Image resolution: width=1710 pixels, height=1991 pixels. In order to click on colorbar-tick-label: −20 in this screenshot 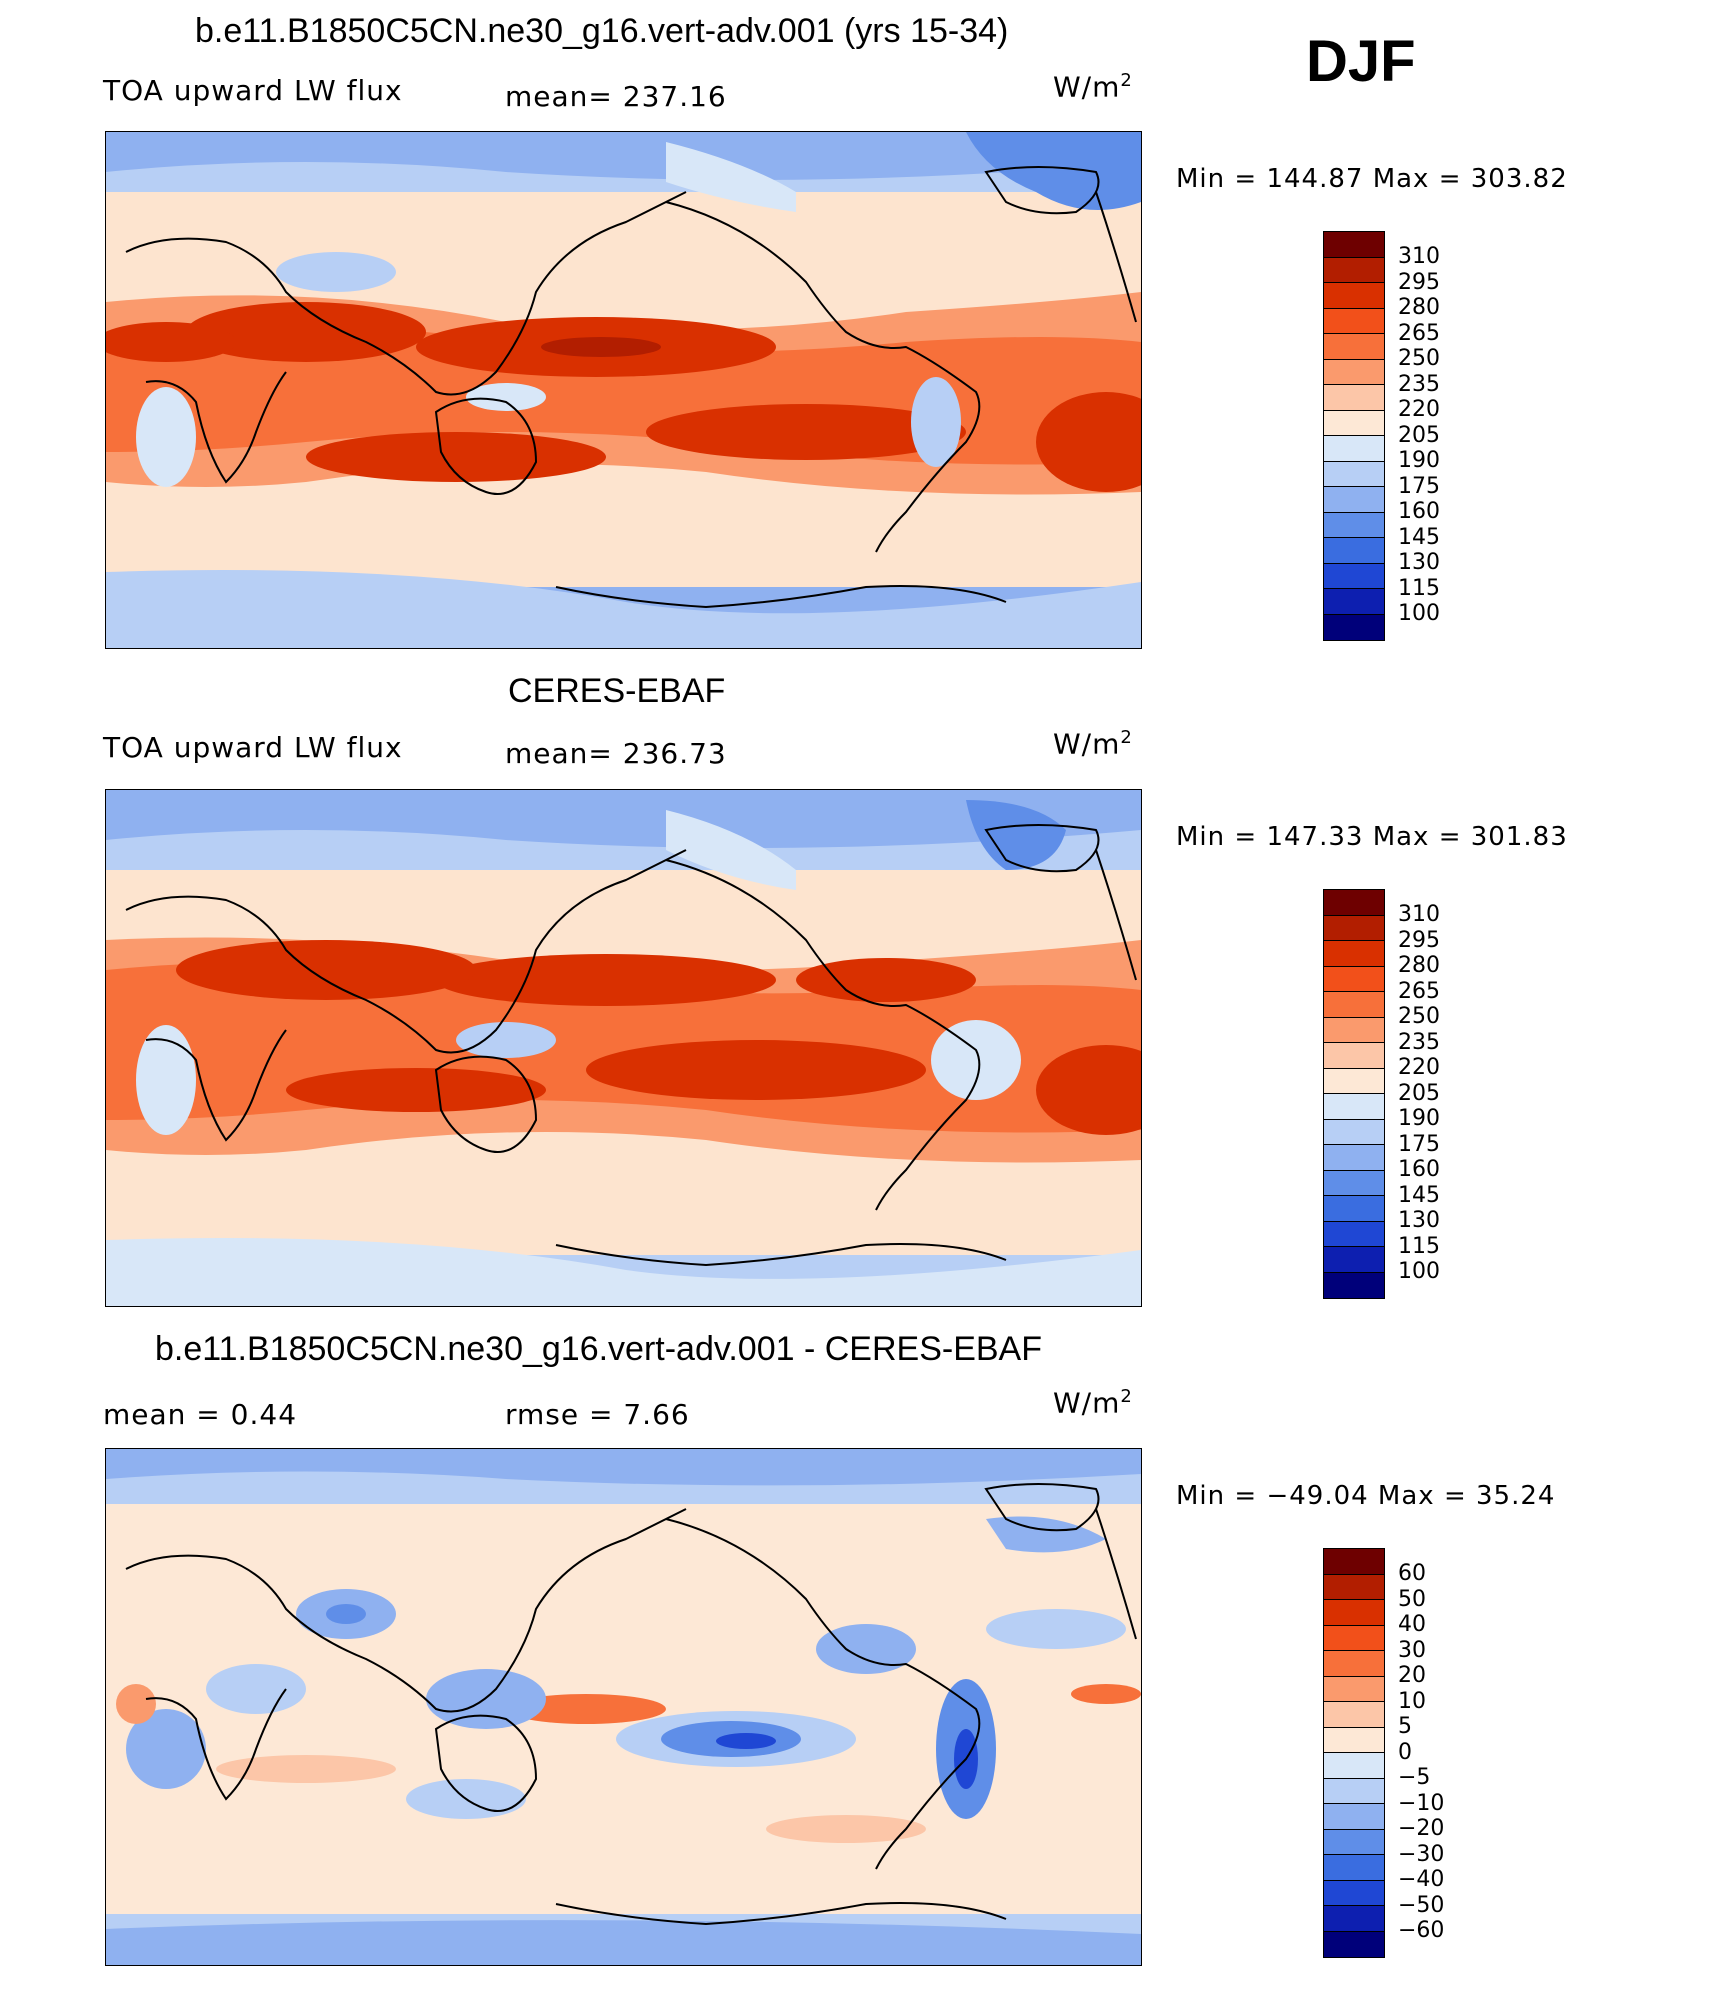, I will do `click(1421, 1828)`.